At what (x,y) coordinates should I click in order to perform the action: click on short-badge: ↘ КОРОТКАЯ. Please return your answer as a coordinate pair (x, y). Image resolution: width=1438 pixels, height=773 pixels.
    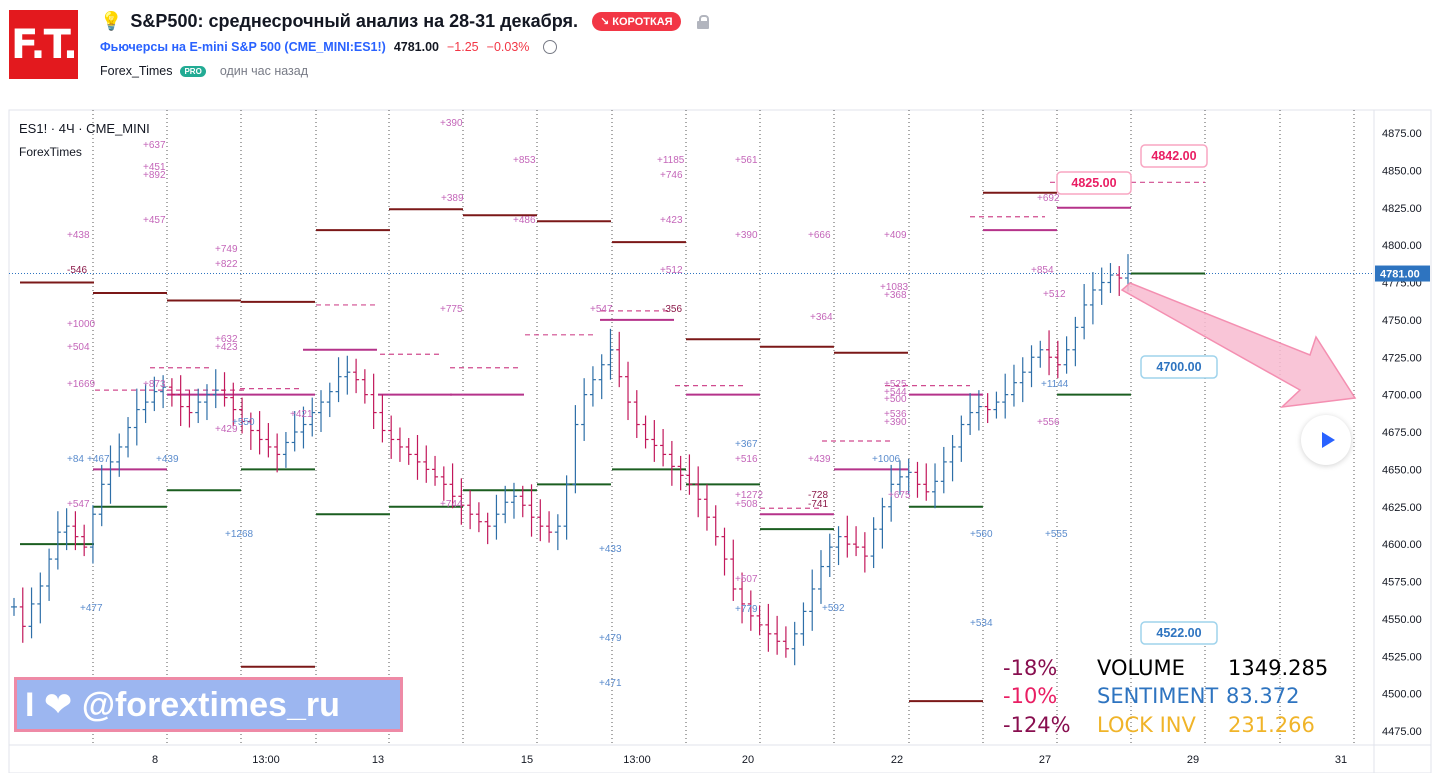
    Looking at the image, I should click on (636, 21).